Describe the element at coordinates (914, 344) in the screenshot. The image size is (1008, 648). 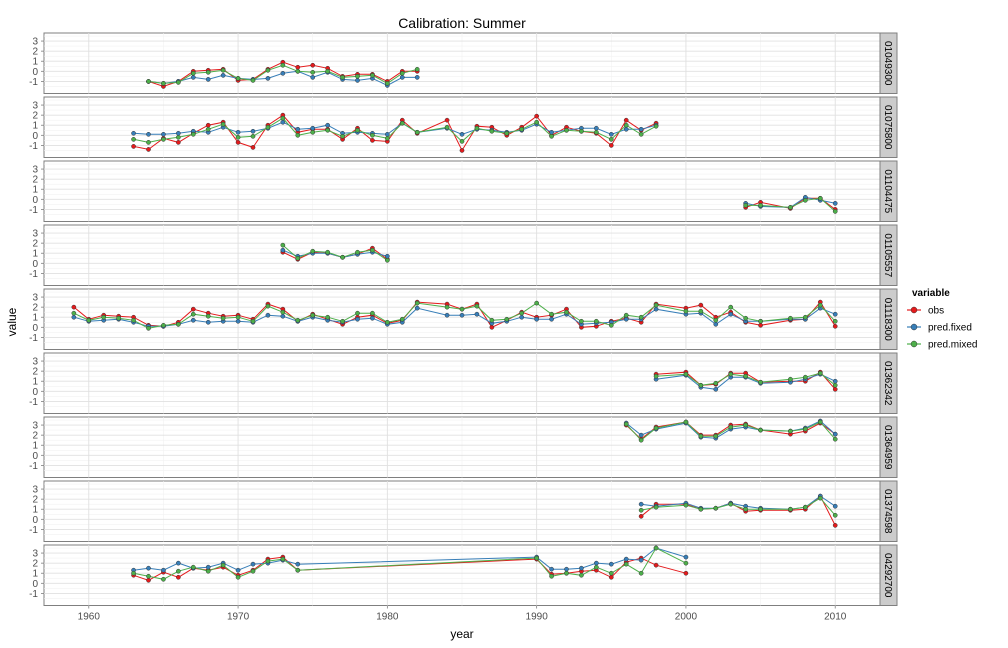
I see `legend-key-point` at that location.